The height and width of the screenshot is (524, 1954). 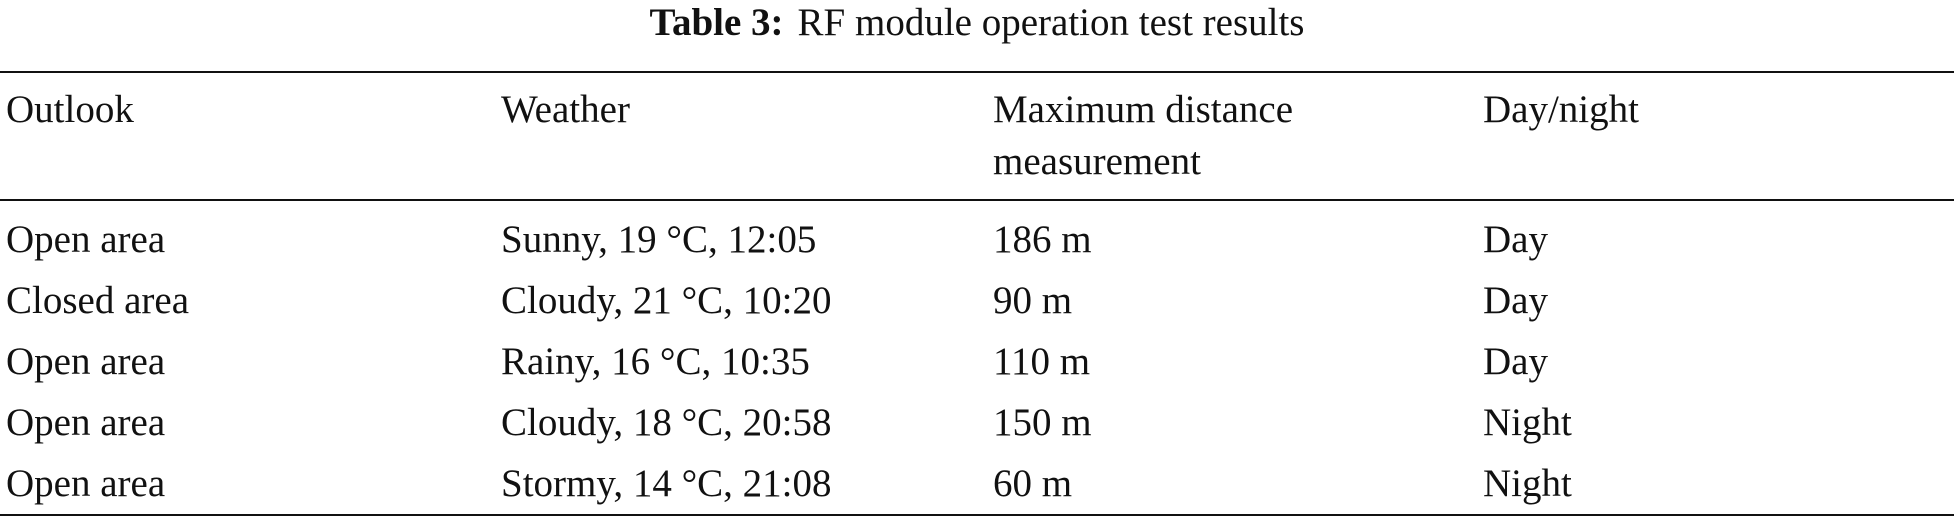 What do you see at coordinates (977, 200) in the screenshot?
I see `mid-rule` at bounding box center [977, 200].